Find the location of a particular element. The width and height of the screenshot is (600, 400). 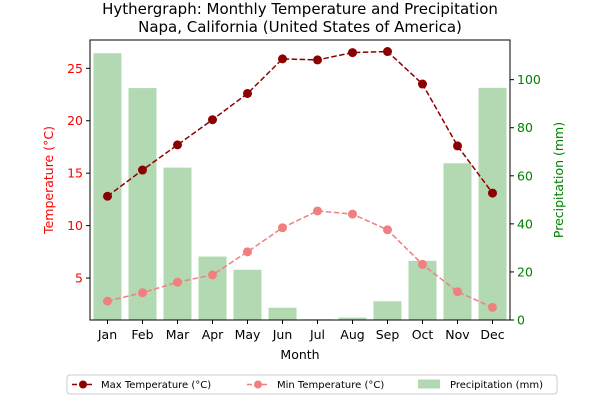

x-tick-label-aug: Aug is located at coordinates (352, 334).